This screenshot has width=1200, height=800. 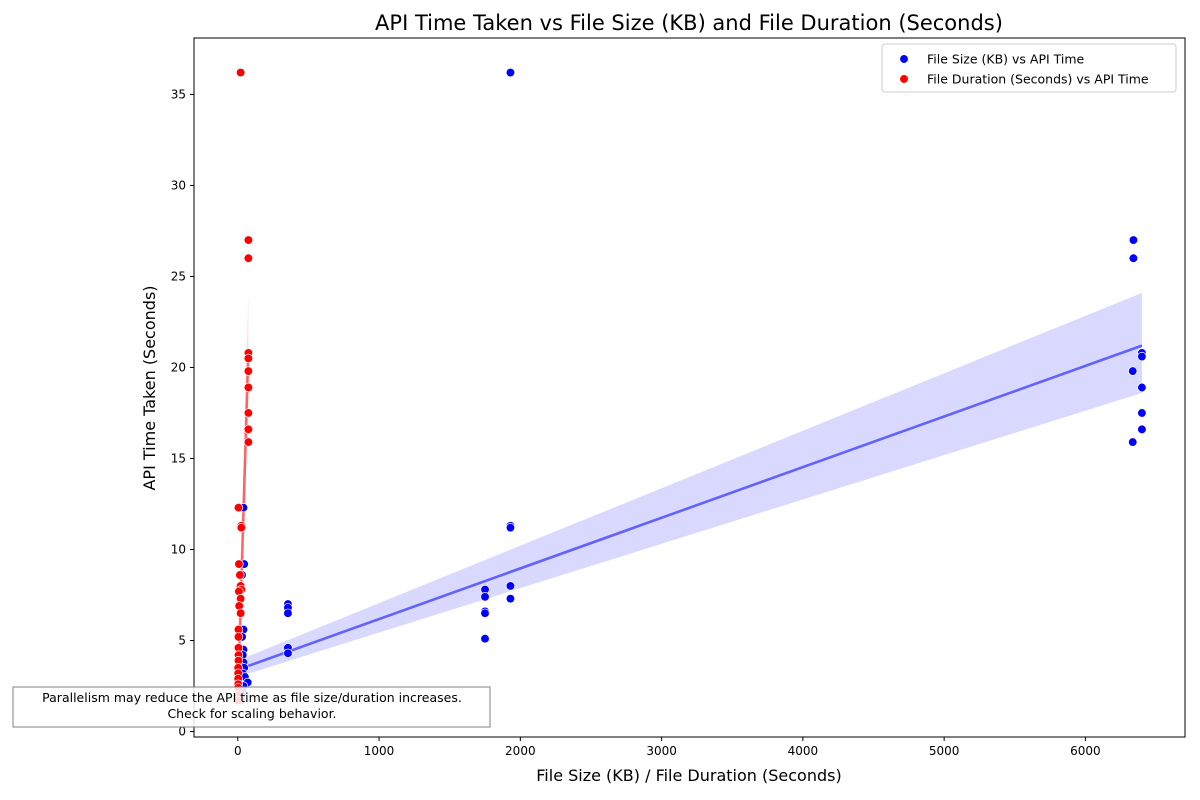 What do you see at coordinates (1085, 751) in the screenshot?
I see `x-tick-label: 6000` at bounding box center [1085, 751].